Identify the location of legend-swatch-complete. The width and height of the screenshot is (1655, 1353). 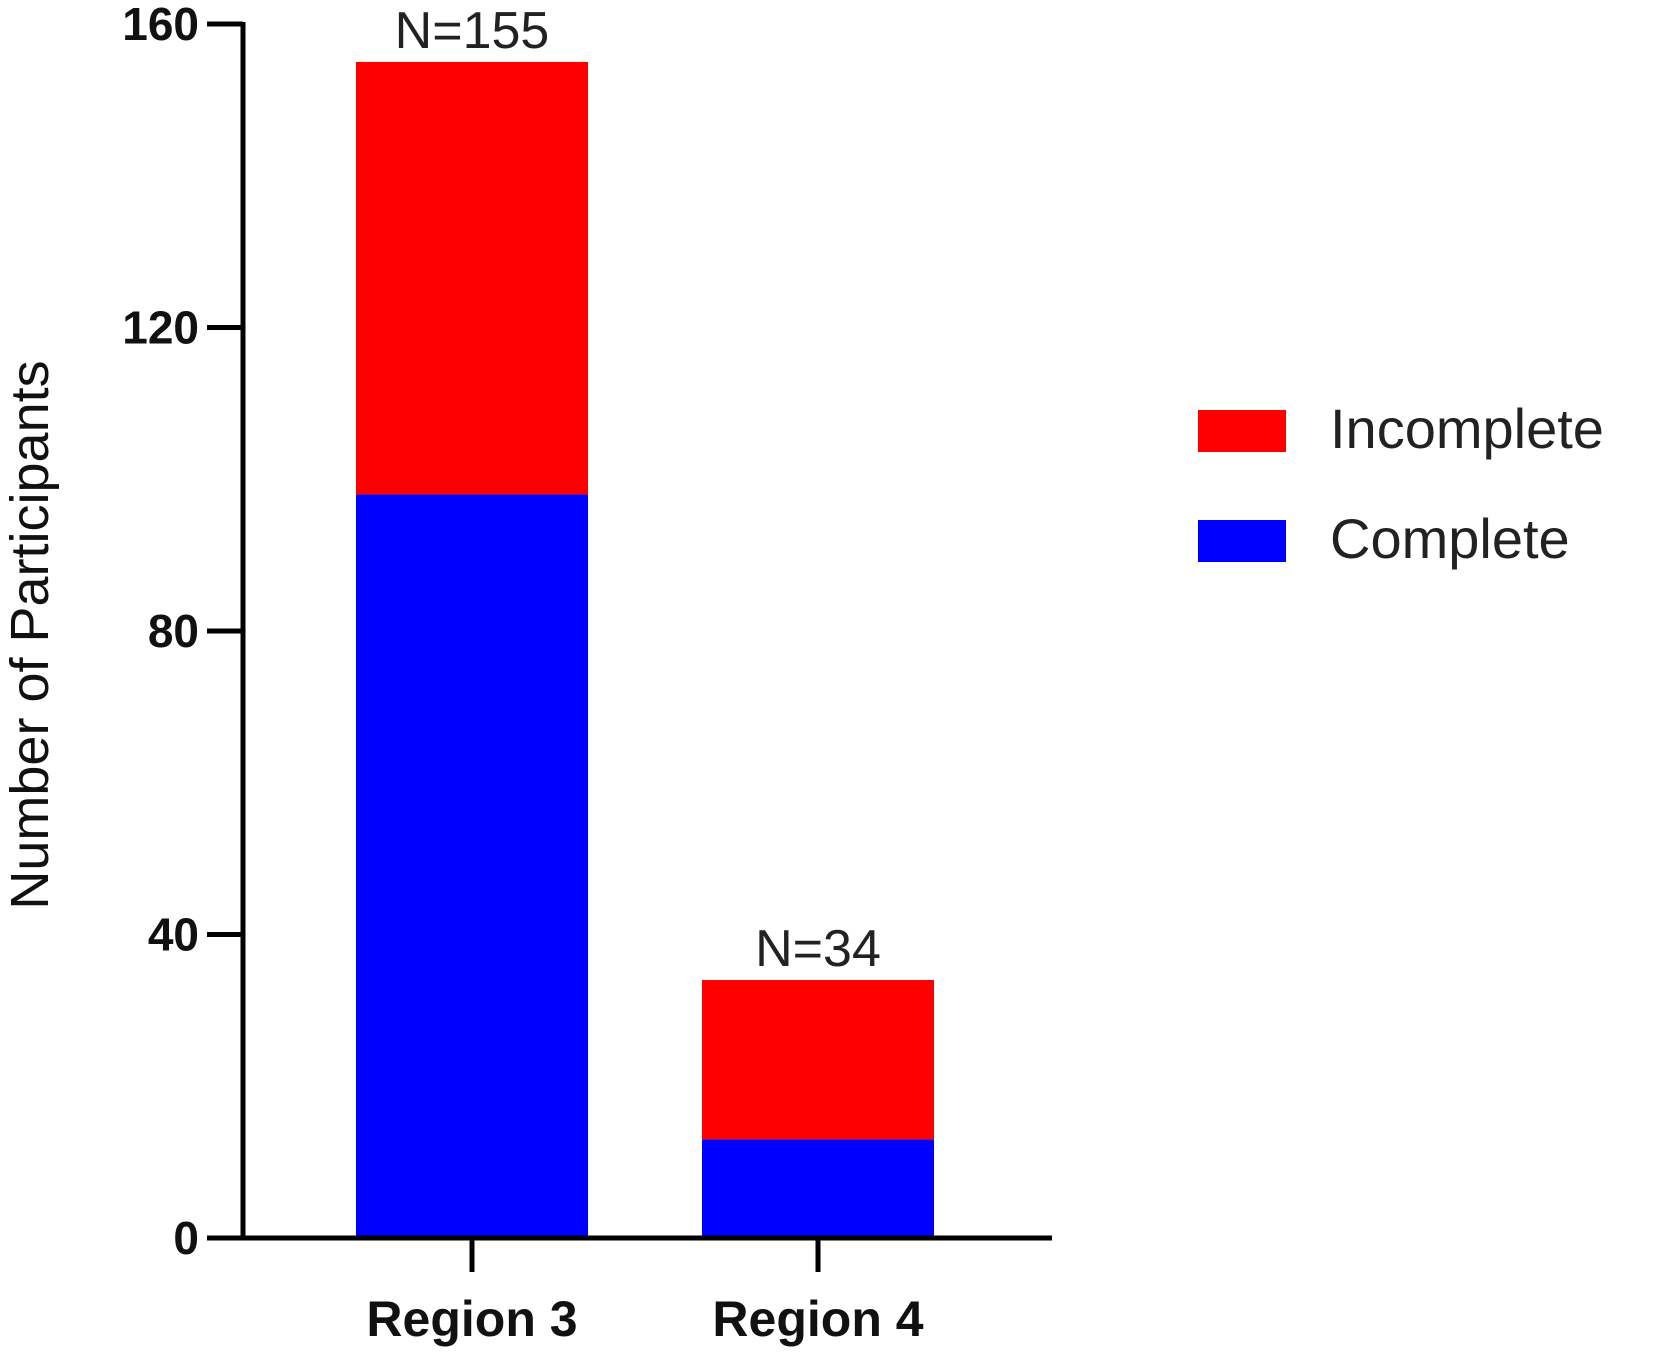
(1242, 541).